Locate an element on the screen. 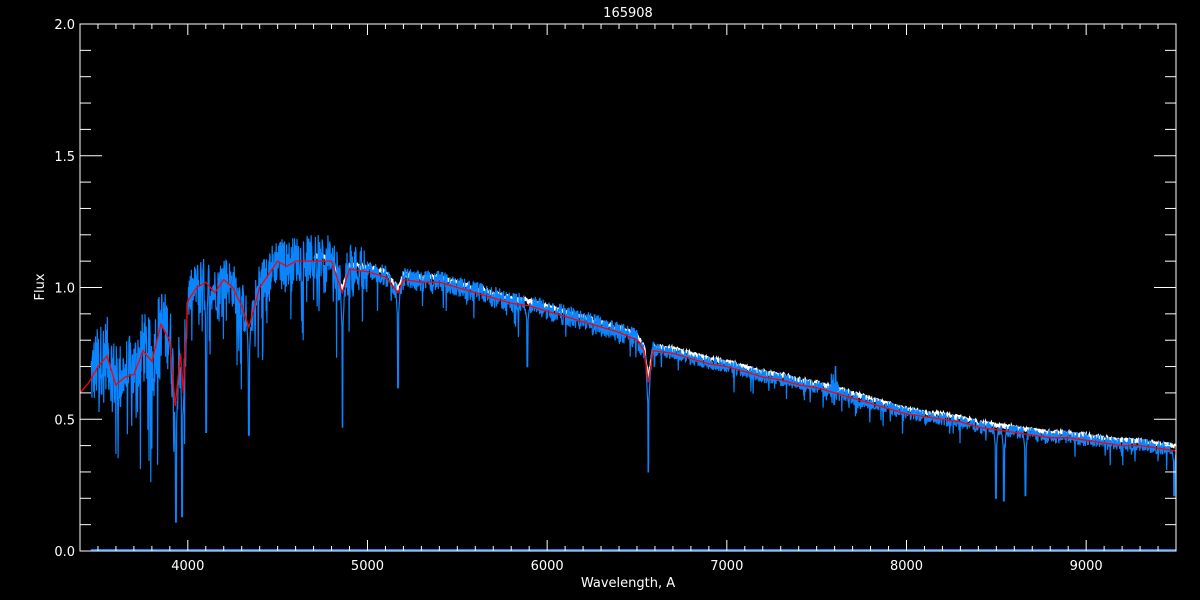 The image size is (1200, 600). chart-title: 165908 is located at coordinates (628, 13).